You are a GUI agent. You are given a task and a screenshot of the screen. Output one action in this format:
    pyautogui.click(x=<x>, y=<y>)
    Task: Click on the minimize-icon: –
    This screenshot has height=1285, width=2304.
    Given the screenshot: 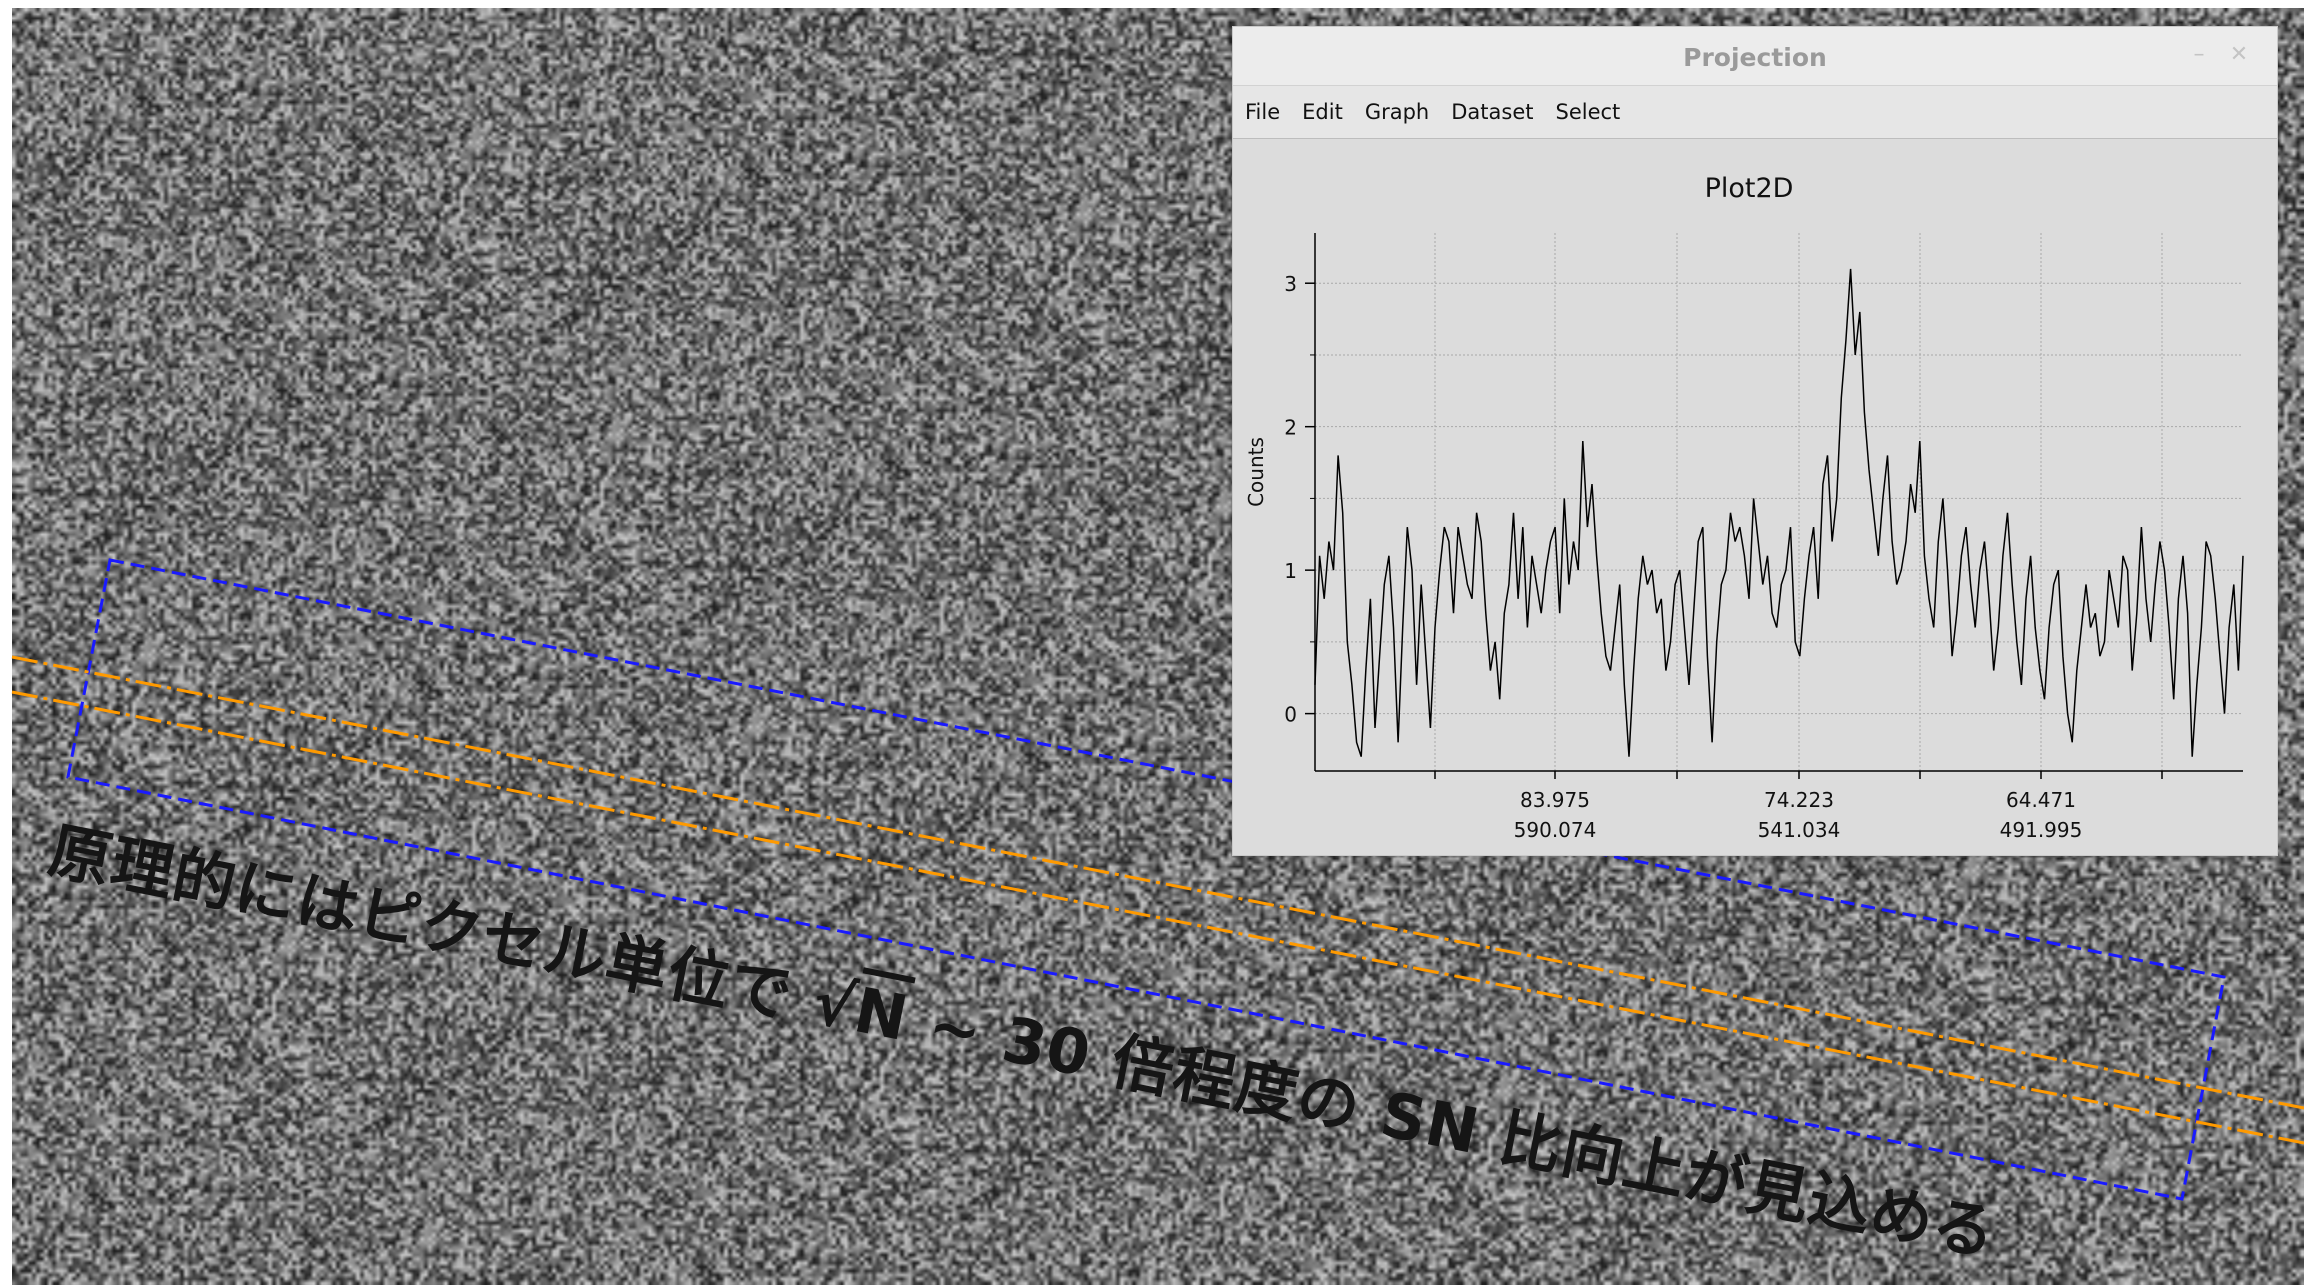 What is the action you would take?
    pyautogui.click(x=2199, y=54)
    